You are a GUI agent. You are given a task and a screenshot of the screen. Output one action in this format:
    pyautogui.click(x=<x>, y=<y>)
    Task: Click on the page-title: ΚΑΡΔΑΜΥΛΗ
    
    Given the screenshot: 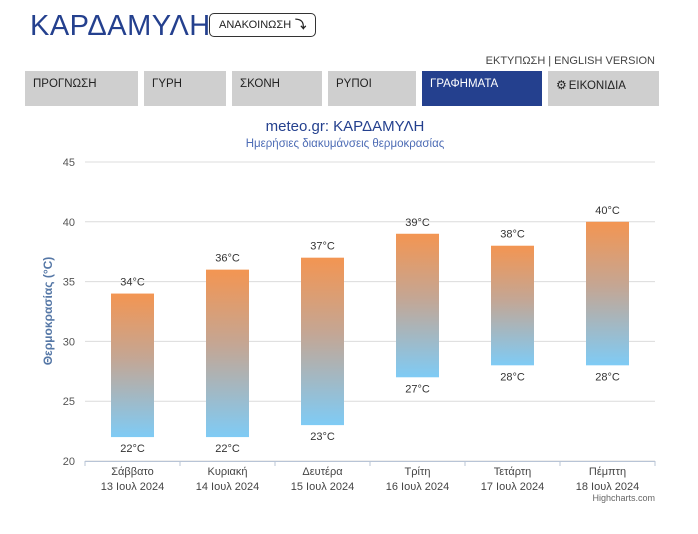 What is the action you would take?
    pyautogui.click(x=120, y=26)
    